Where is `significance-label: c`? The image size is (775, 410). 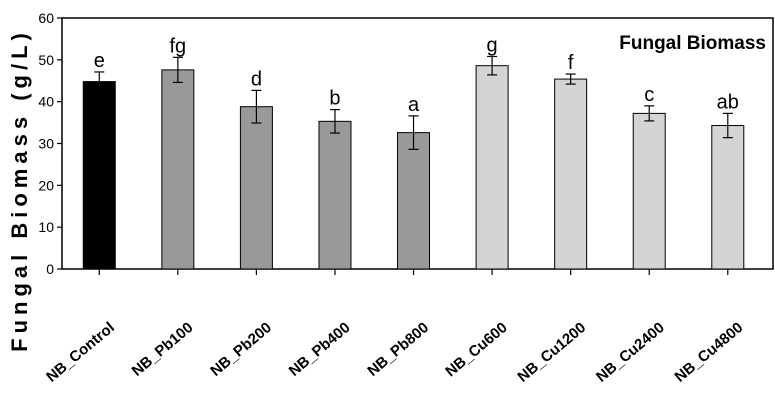 significance-label: c is located at coordinates (649, 95).